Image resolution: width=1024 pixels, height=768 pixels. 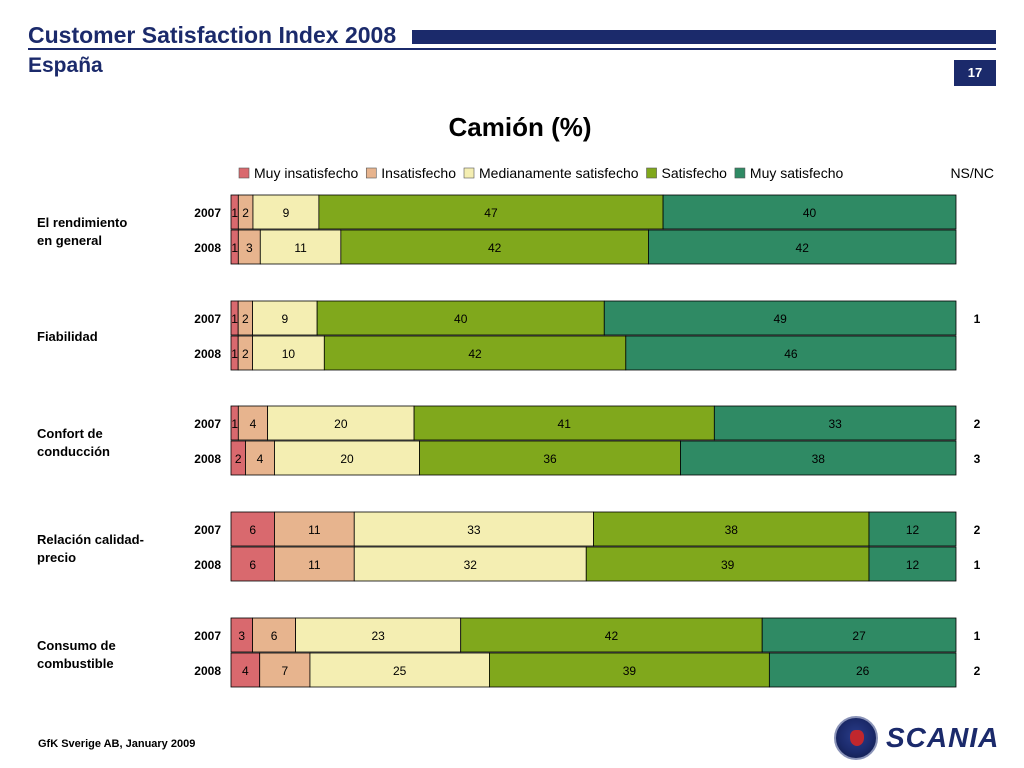 What do you see at coordinates (797, 173) in the screenshot?
I see `legend-label-5: Muy satisfecho` at bounding box center [797, 173].